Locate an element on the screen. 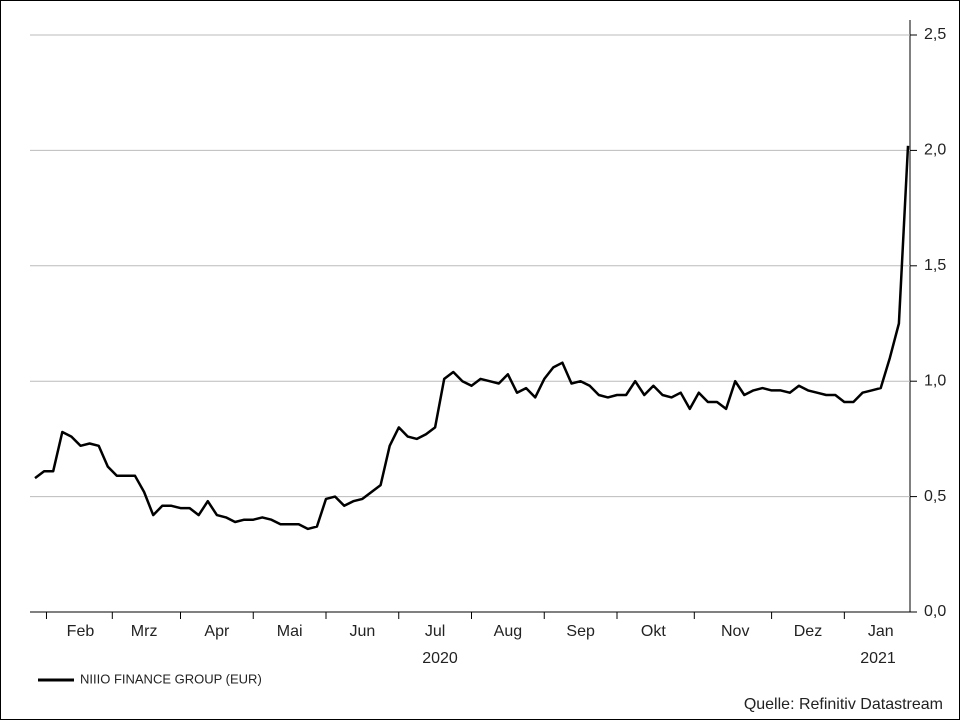 Image resolution: width=960 pixels, height=720 pixels. y-tick-label: 1,0 is located at coordinates (935, 380).